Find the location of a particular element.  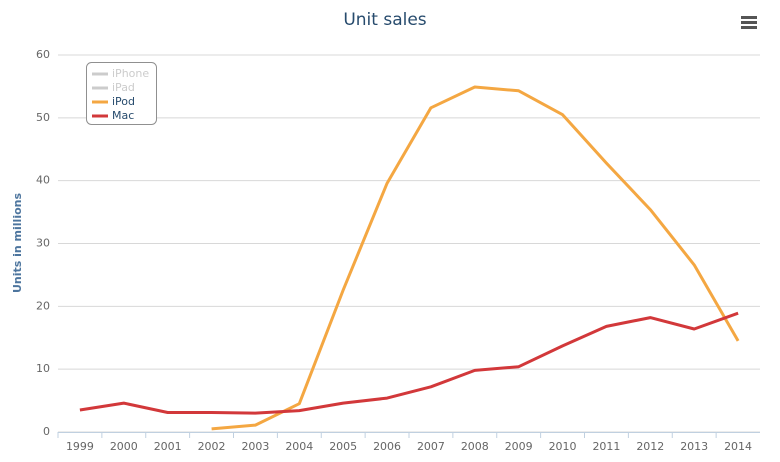

x-tick-label: 2014 is located at coordinates (738, 446).